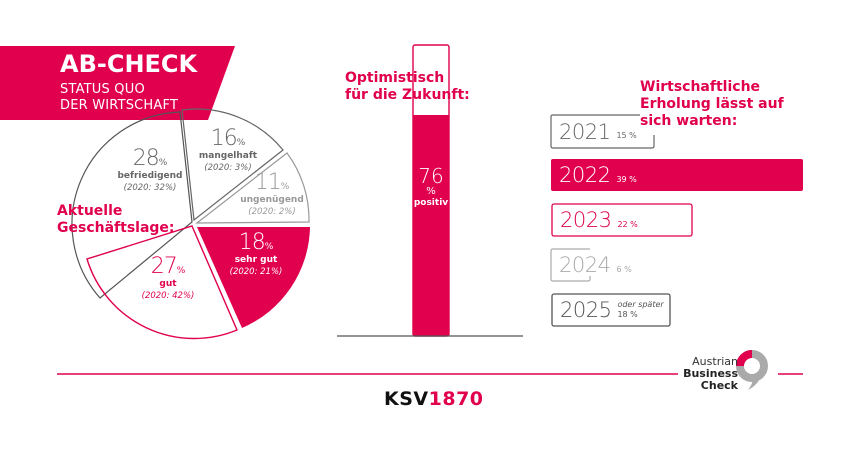 Image resolution: width=860 pixels, height=450 pixels. Describe the element at coordinates (677, 175) in the screenshot. I see `year-box-2022-fill` at that location.